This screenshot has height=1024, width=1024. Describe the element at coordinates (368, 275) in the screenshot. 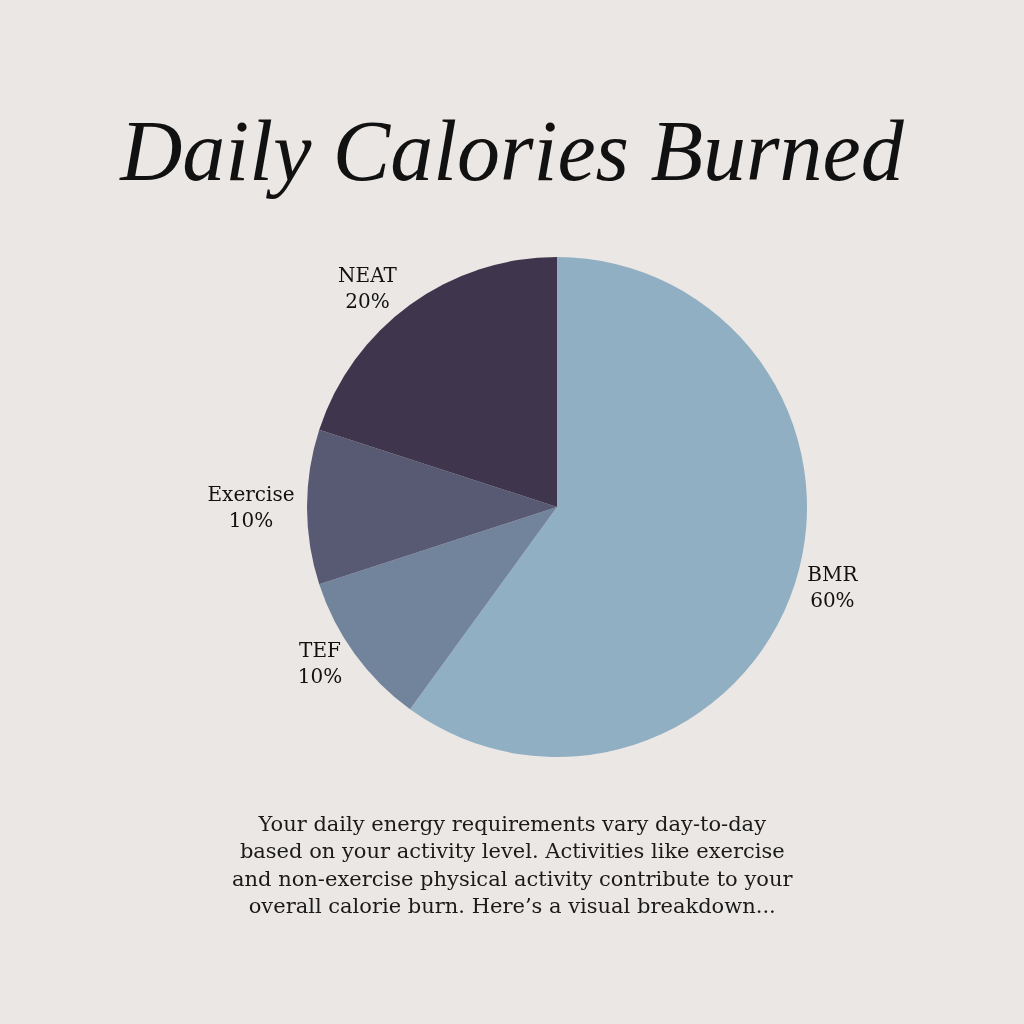

I see `slice-label: NEAT` at that location.